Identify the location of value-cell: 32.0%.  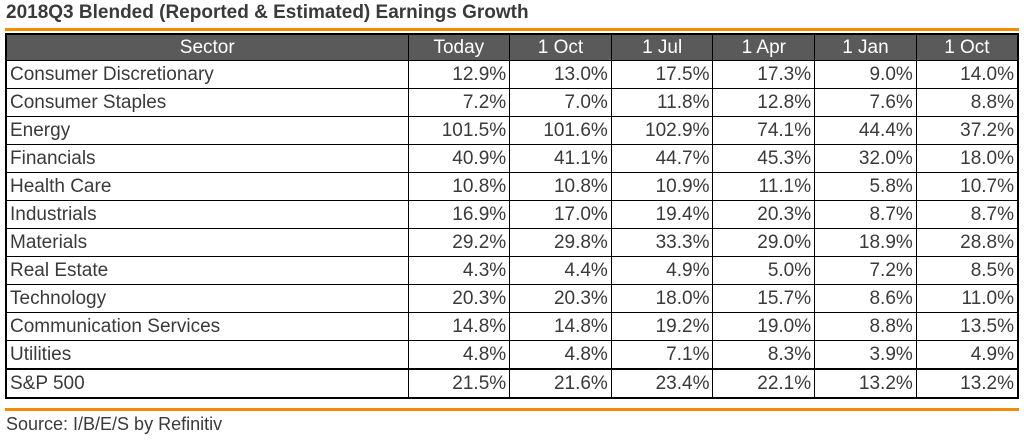
(865, 158).